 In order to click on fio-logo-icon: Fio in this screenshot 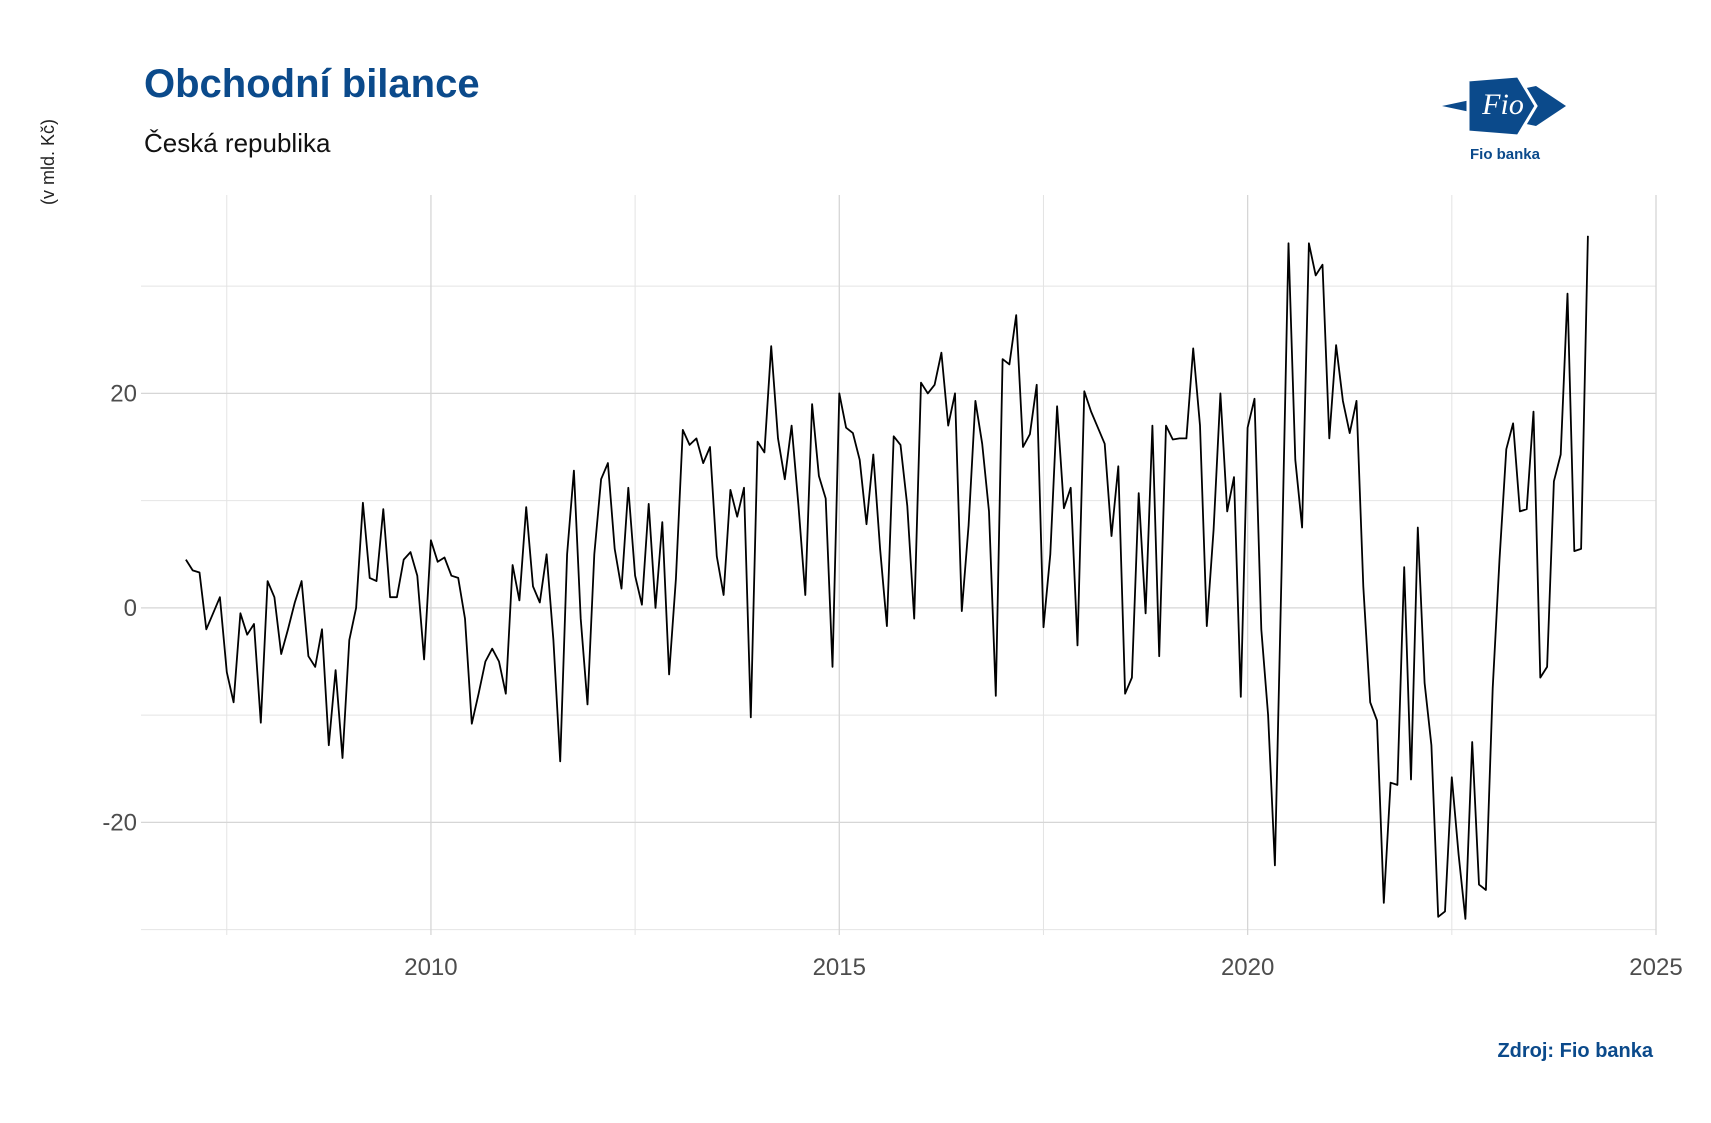, I will do `click(1504, 106)`.